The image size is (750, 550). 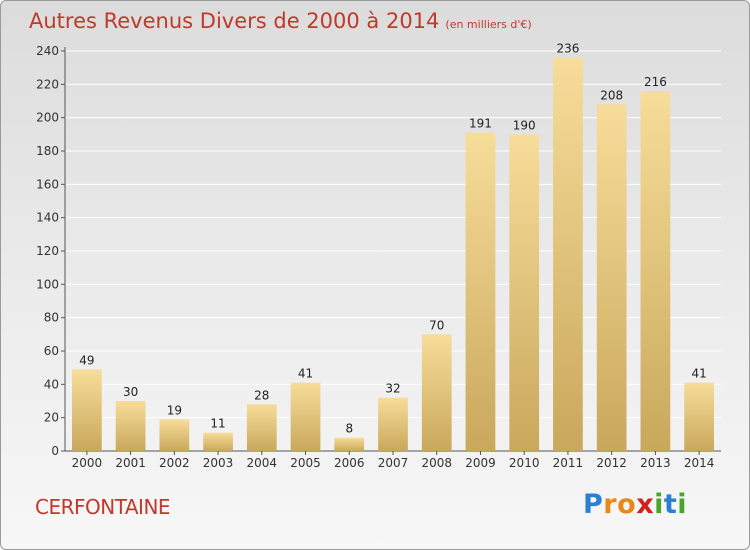 I want to click on data-label: 30, so click(x=130, y=392).